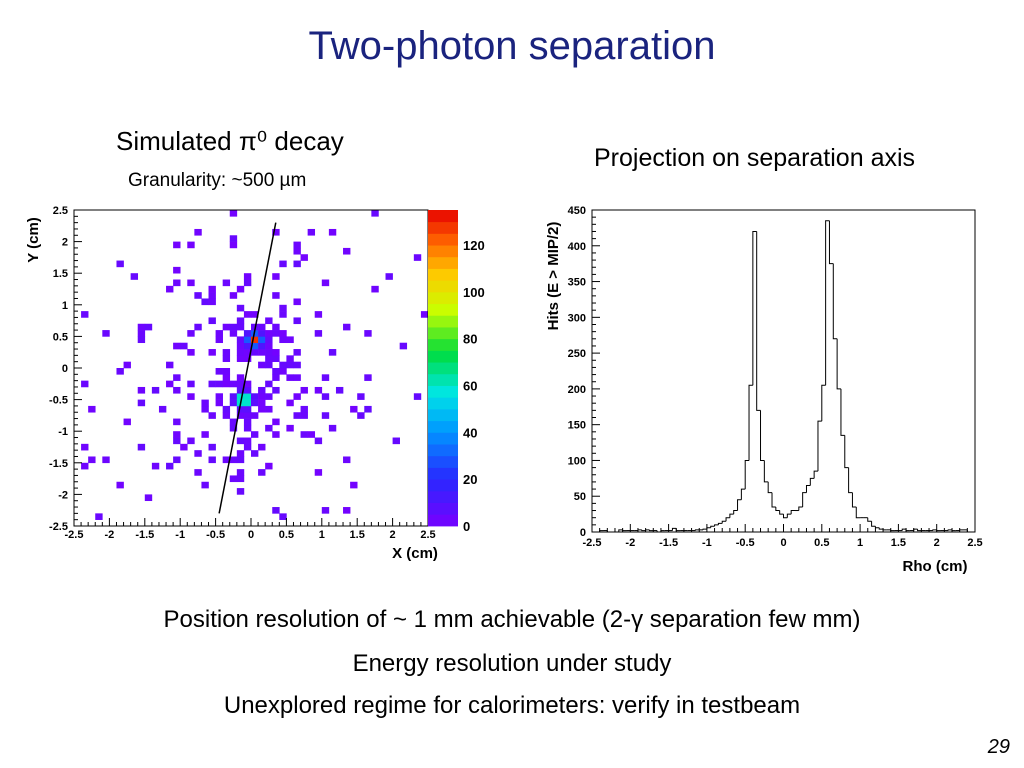 Image resolution: width=1024 pixels, height=768 pixels. What do you see at coordinates (860, 543) in the screenshot?
I see `histogram-x-tick-label: 1` at bounding box center [860, 543].